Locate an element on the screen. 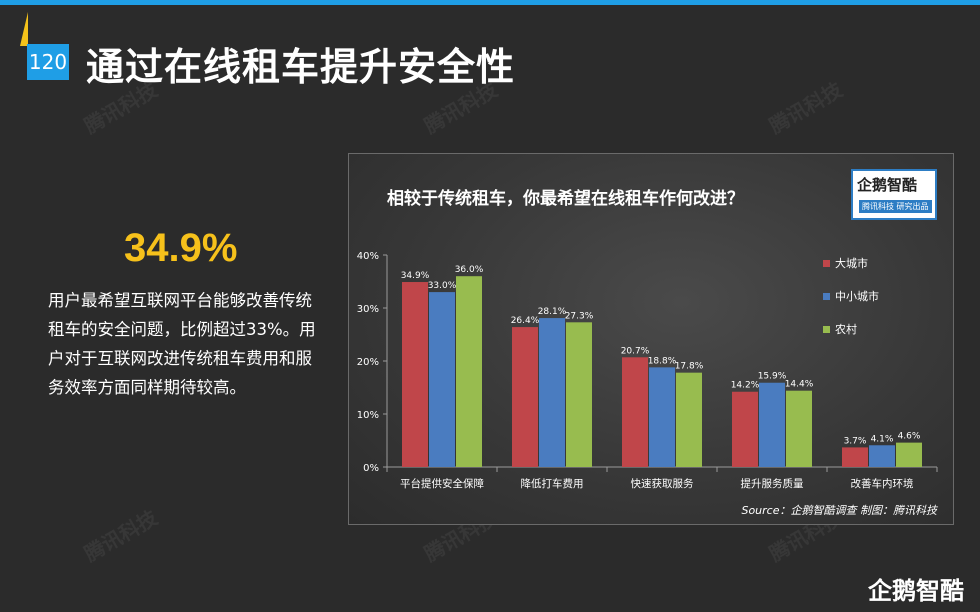 The width and height of the screenshot is (980, 612). brand-logo: 企鹅智酷 is located at coordinates (916, 591).